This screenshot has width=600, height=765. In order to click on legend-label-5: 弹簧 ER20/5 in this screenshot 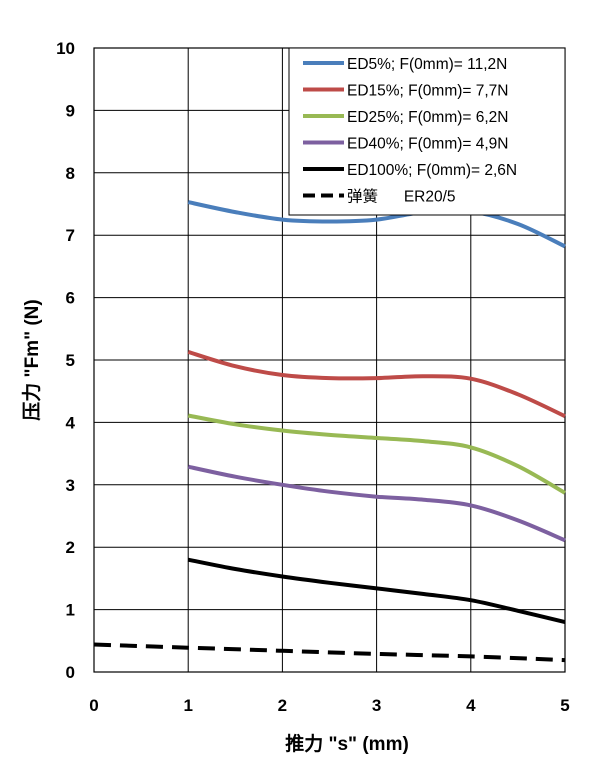, I will do `click(401, 197)`.